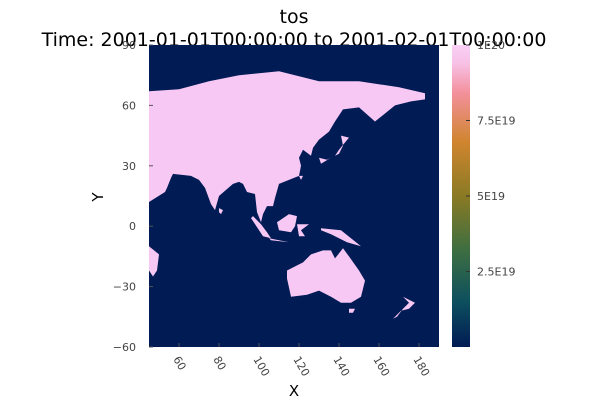  Describe the element at coordinates (461, 196) in the screenshot. I see `colorbar` at that location.